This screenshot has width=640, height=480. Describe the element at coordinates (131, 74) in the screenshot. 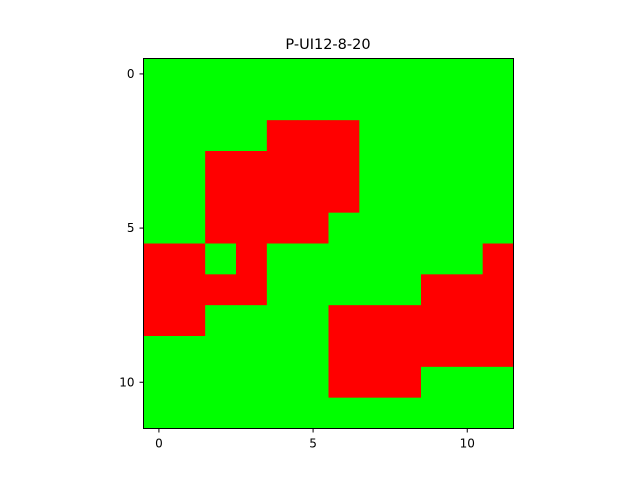

I see `y-tick-label: 0` at that location.